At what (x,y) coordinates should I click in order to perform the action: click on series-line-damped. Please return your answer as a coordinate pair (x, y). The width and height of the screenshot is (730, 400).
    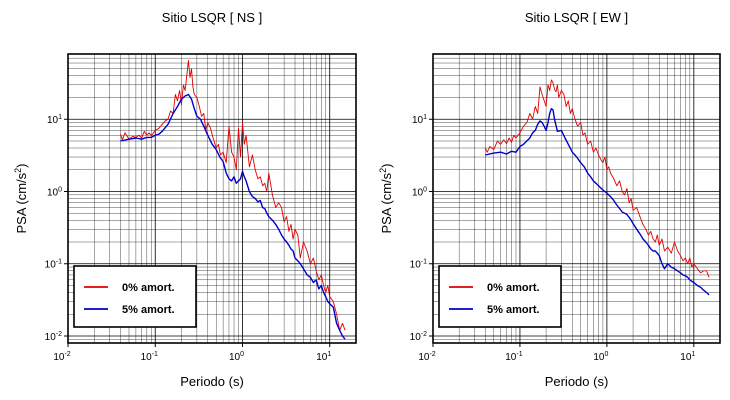
    Looking at the image, I should click on (597, 201).